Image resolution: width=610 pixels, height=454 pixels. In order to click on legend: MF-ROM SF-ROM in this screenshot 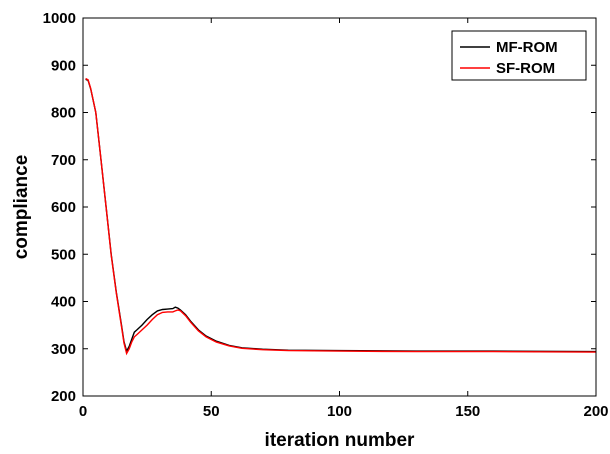, I will do `click(519, 55)`.